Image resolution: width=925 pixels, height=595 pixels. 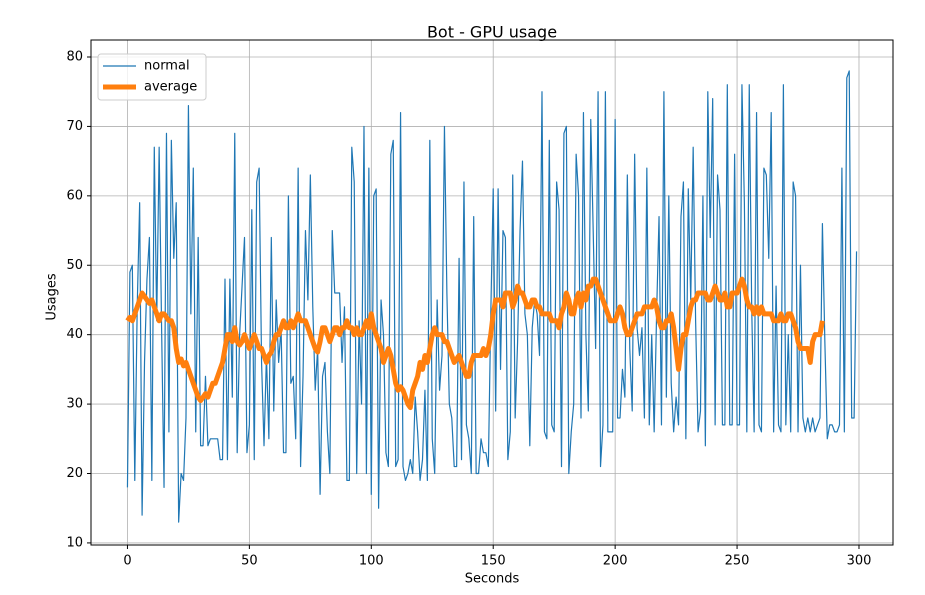 What do you see at coordinates (74, 542) in the screenshot?
I see `y-tick-label: 10` at bounding box center [74, 542].